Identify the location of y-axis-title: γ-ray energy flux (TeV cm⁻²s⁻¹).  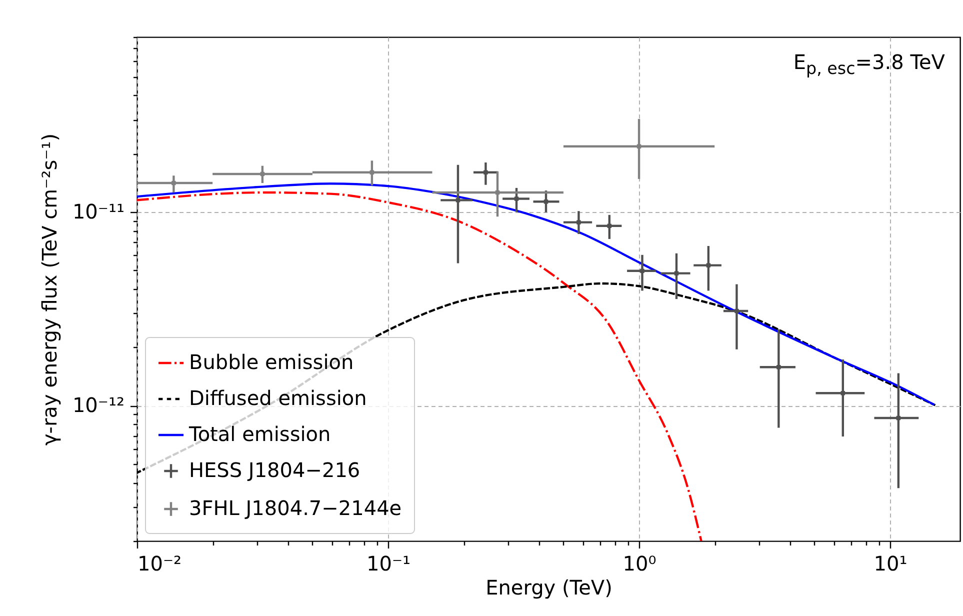
(49, 289).